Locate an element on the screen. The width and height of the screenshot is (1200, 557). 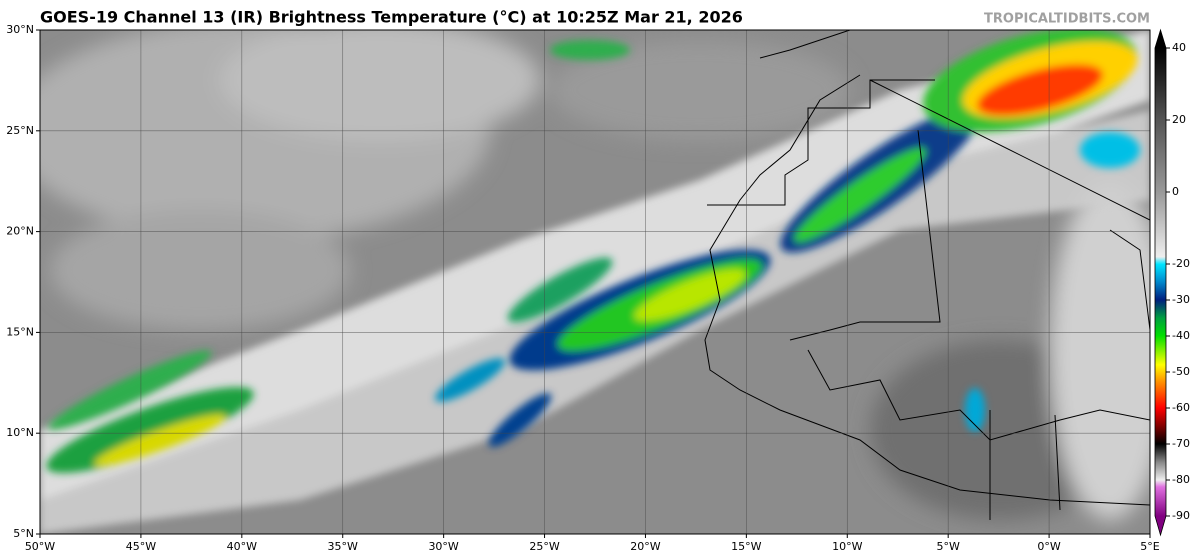
x-tick-label: 10°W is located at coordinates (847, 546).